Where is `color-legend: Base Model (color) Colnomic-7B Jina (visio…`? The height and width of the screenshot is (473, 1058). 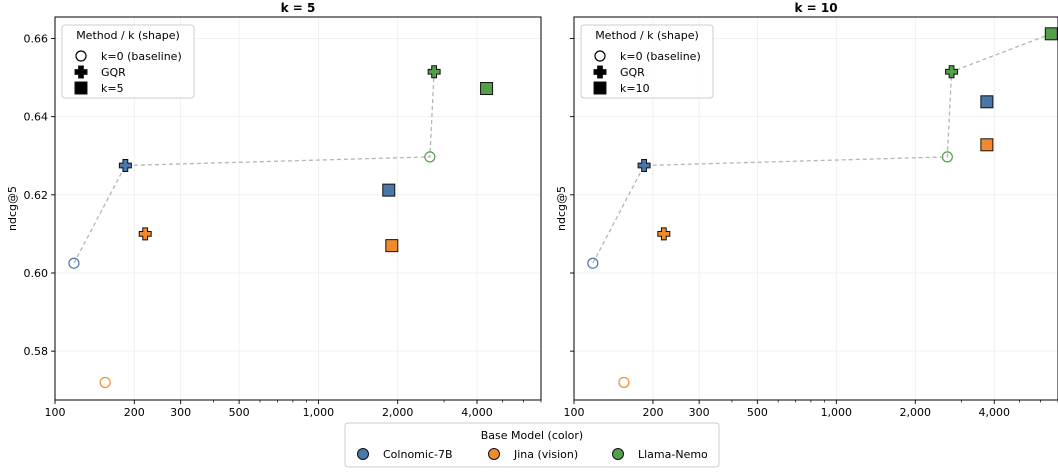
color-legend: Base Model (color) Colnomic-7B Jina (visio… is located at coordinates (532, 445).